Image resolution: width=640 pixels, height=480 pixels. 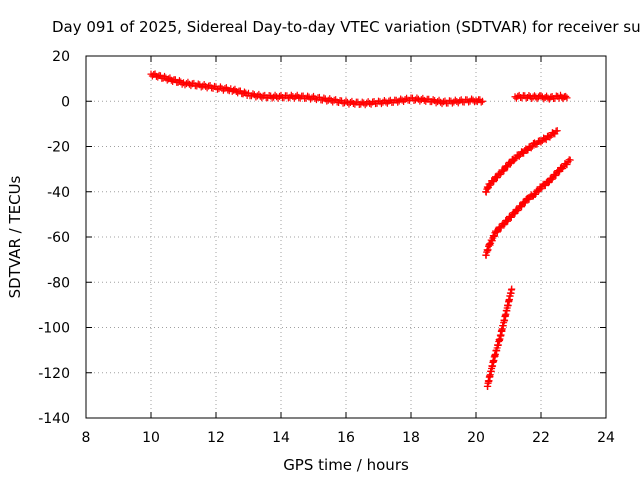 What do you see at coordinates (15, 236) in the screenshot?
I see `y-axis-title: SDTVAR / TECUs` at bounding box center [15, 236].